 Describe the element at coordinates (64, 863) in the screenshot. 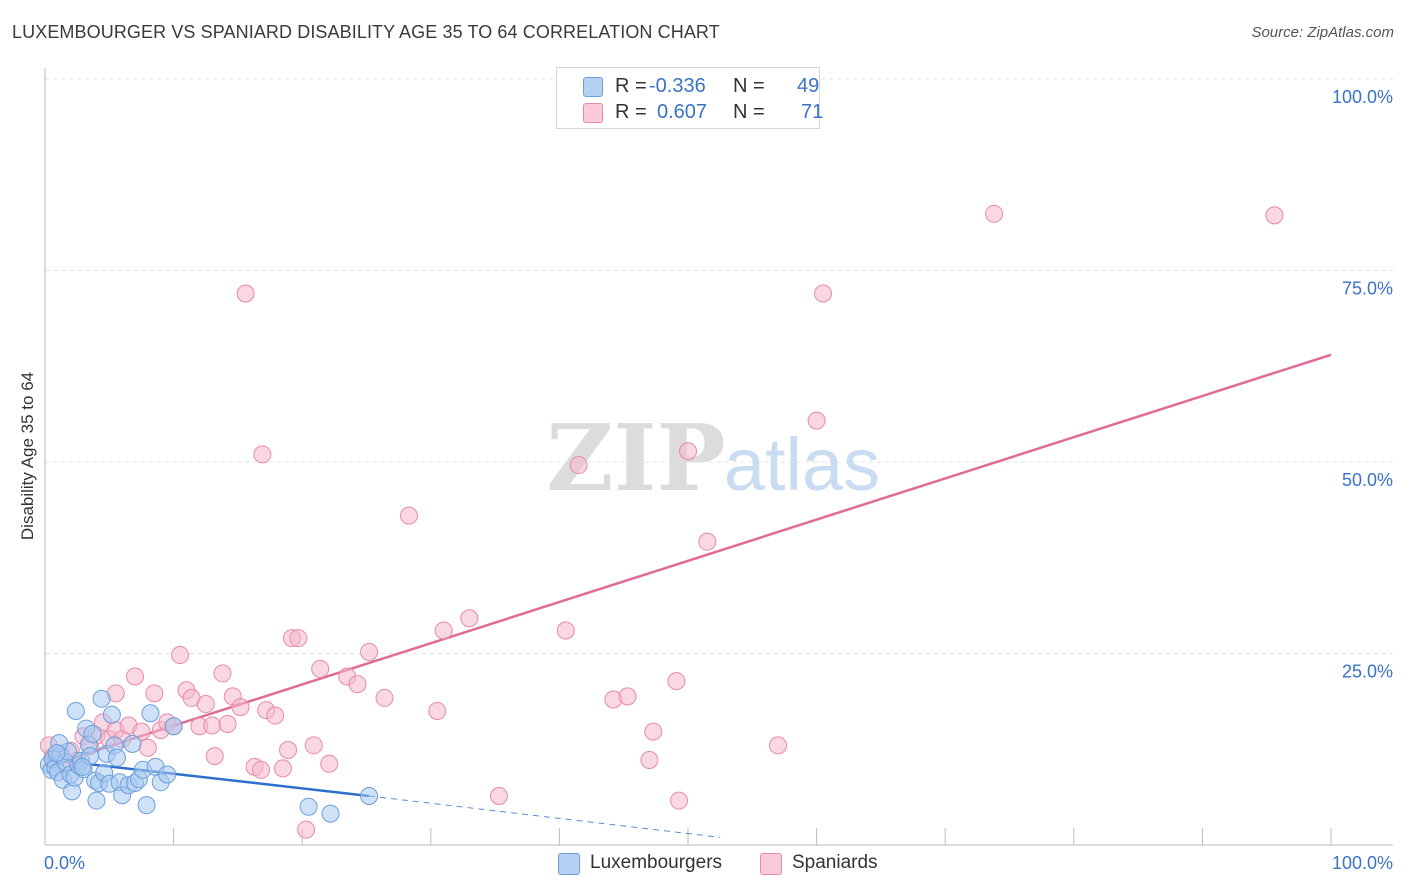

I see `x-tick-label-min: 0.0%` at that location.